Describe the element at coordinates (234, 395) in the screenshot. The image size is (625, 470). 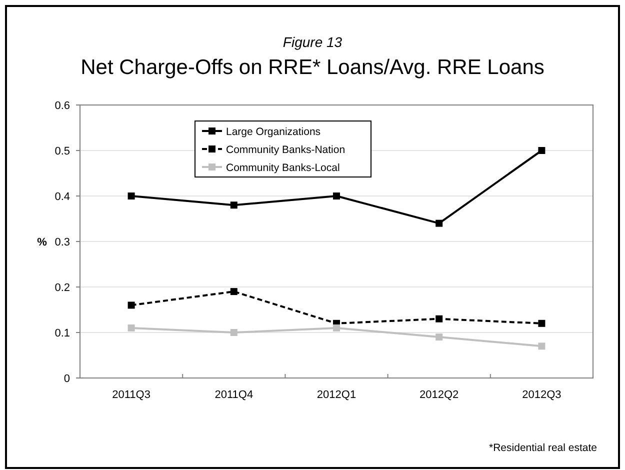
I see `x-tick-label: 2011Q4` at that location.